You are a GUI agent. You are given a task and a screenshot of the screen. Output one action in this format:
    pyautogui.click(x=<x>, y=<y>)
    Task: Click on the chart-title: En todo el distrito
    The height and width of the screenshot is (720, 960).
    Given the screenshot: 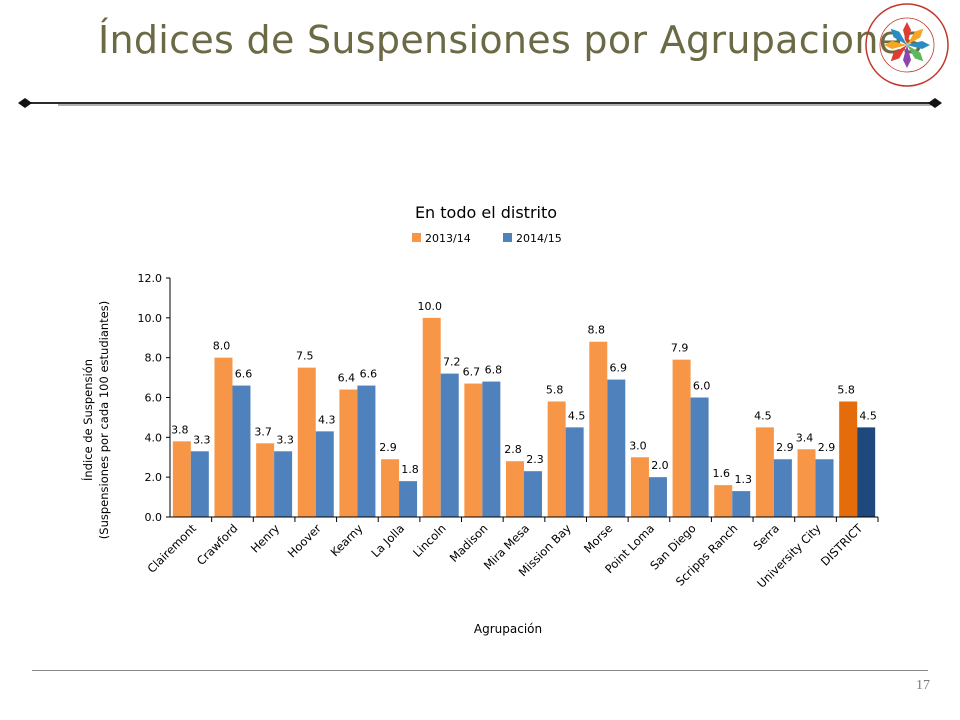 What is the action you would take?
    pyautogui.click(x=486, y=212)
    